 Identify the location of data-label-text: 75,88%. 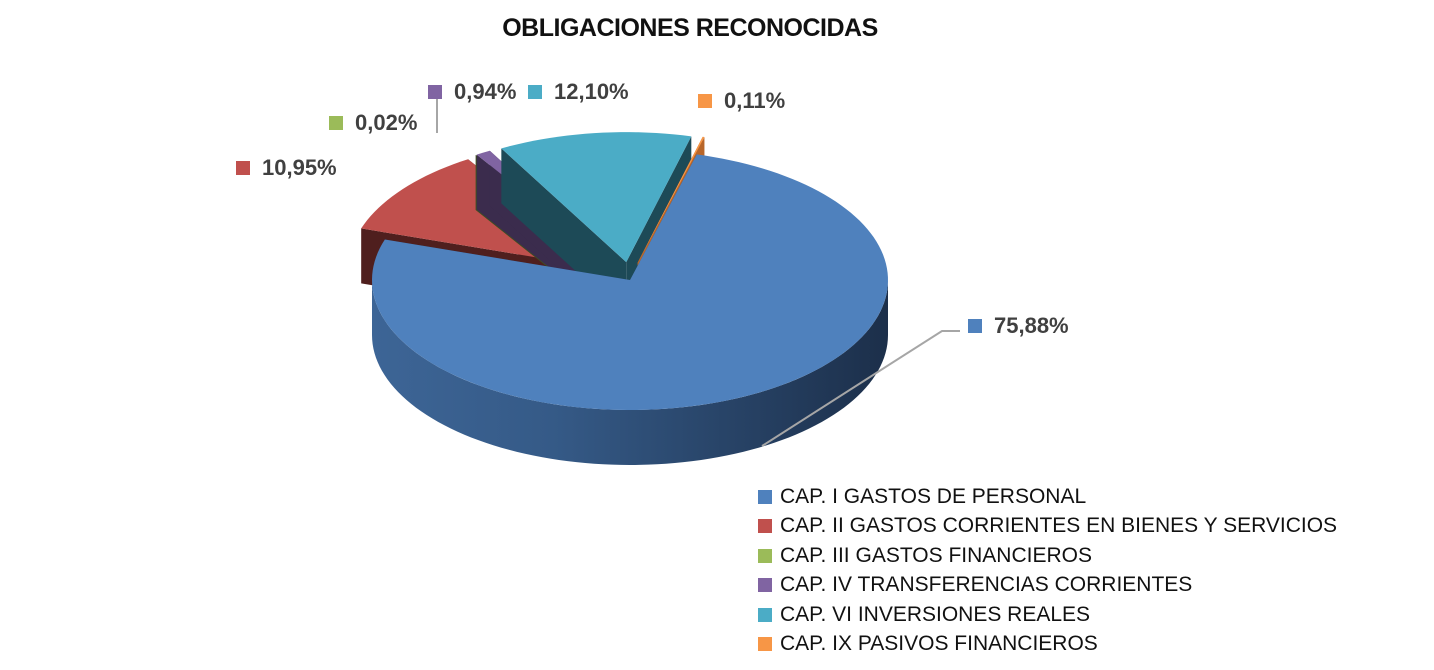
(1031, 325).